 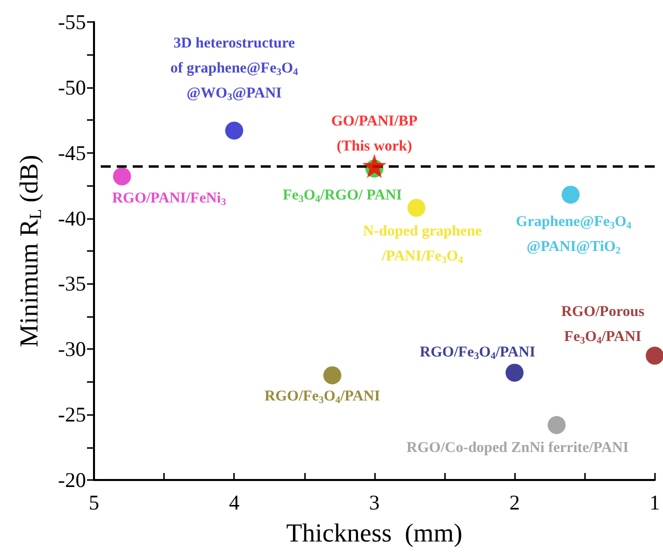 I want to click on x-tick-label: 2, so click(x=514, y=502).